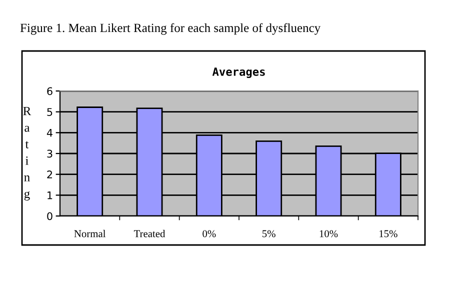 Image resolution: width=467 pixels, height=284 pixels. What do you see at coordinates (238, 73) in the screenshot?
I see `chart-title: Averages` at bounding box center [238, 73].